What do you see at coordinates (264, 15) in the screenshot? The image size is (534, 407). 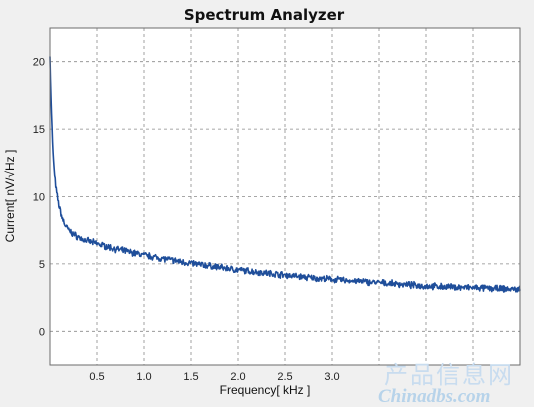 I see `chart-title: Spectrum Analyzer` at bounding box center [264, 15].